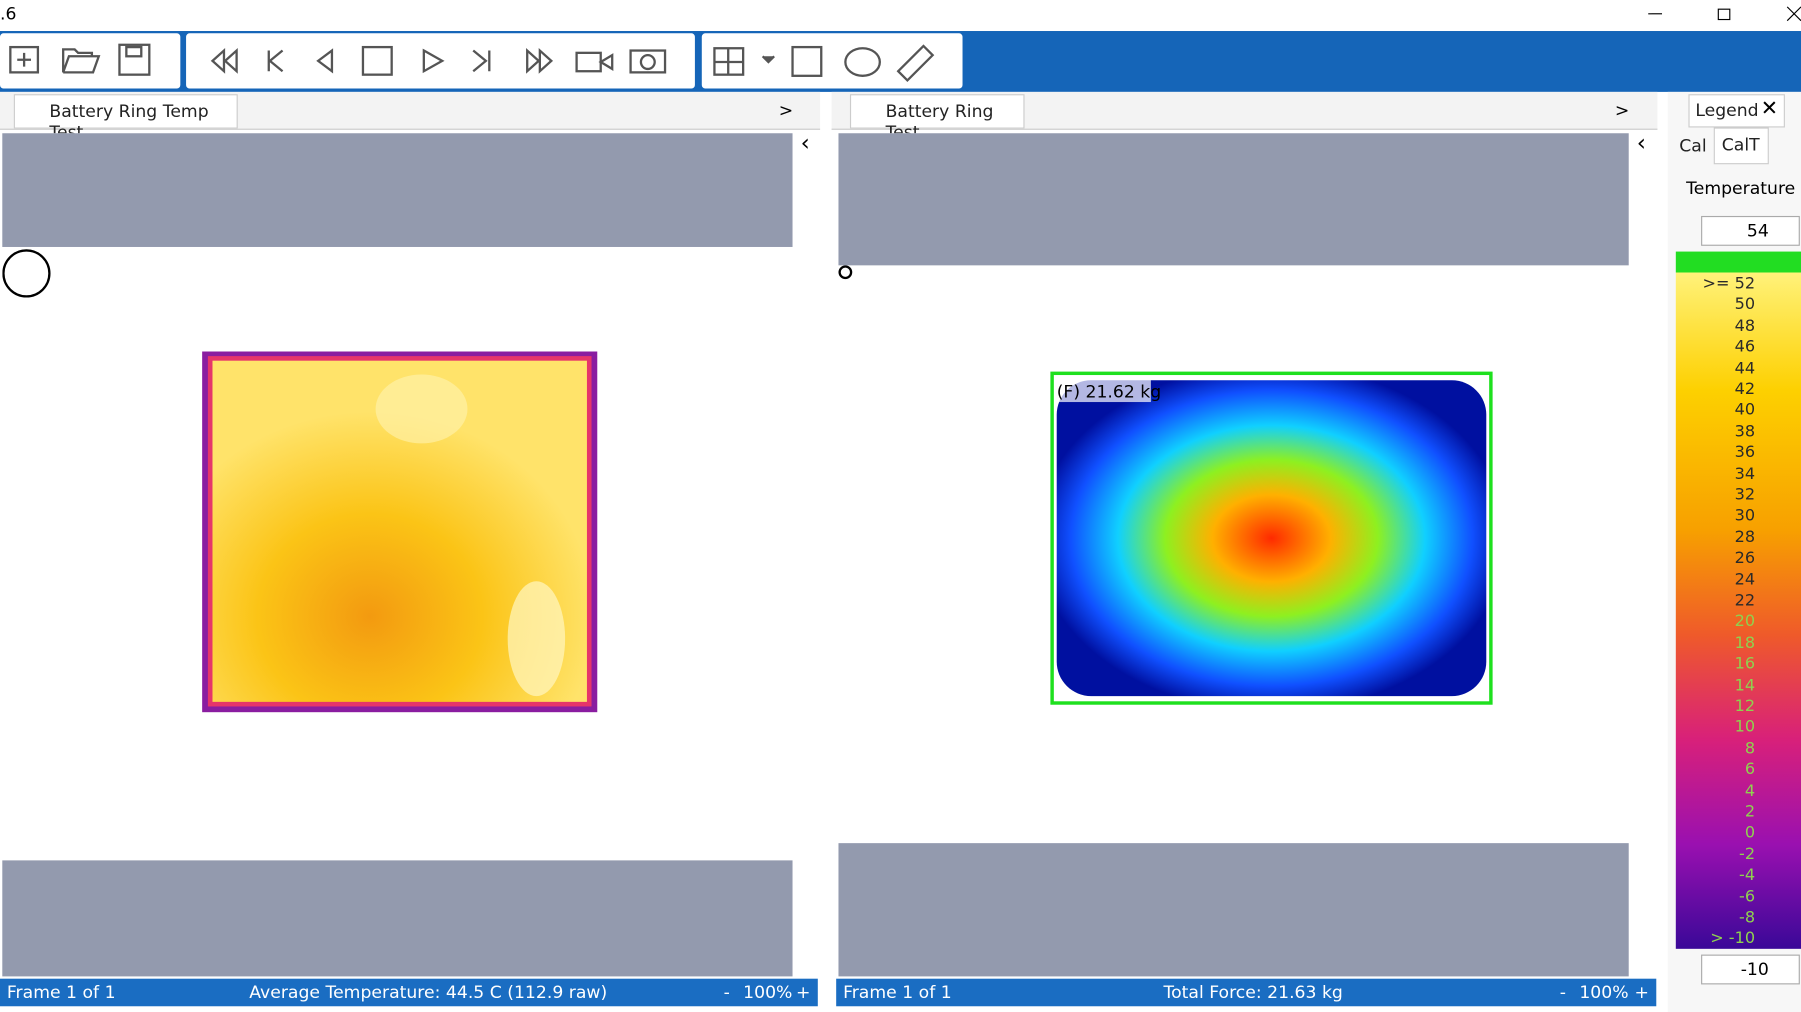  Describe the element at coordinates (428, 992) in the screenshot. I see `summary: Average Temperature: 44.5 C (112.9 raw)` at that location.